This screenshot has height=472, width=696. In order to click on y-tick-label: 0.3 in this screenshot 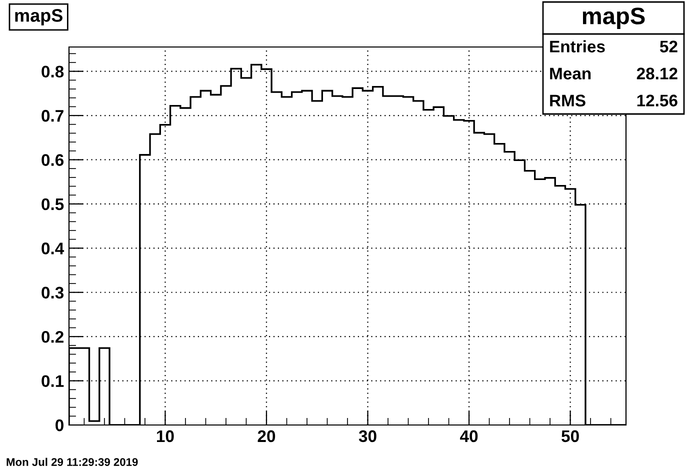, I will do `click(53, 292)`.